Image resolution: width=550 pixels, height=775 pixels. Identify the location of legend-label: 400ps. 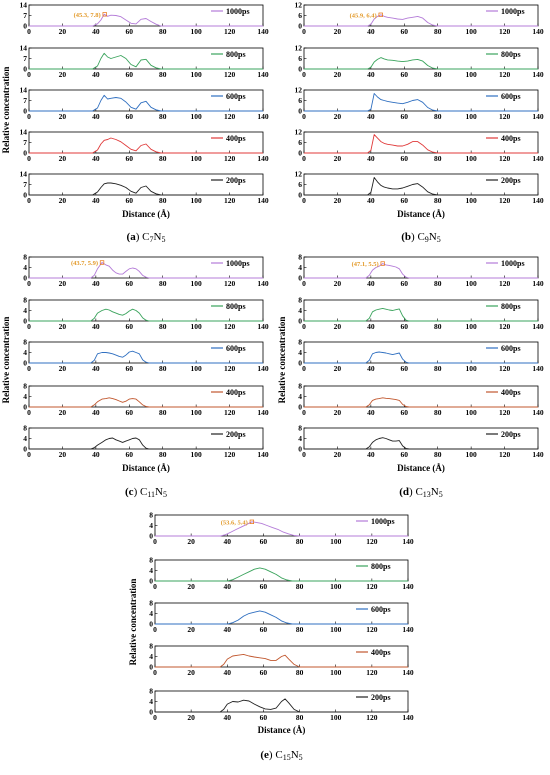
(236, 138).